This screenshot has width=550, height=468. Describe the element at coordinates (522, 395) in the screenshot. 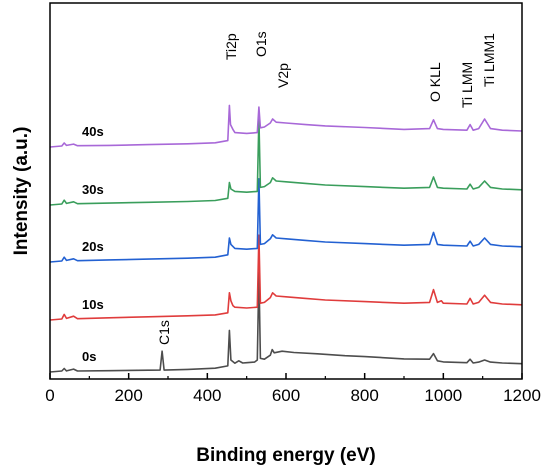

I see `x-tick-label-1200: 1200` at that location.